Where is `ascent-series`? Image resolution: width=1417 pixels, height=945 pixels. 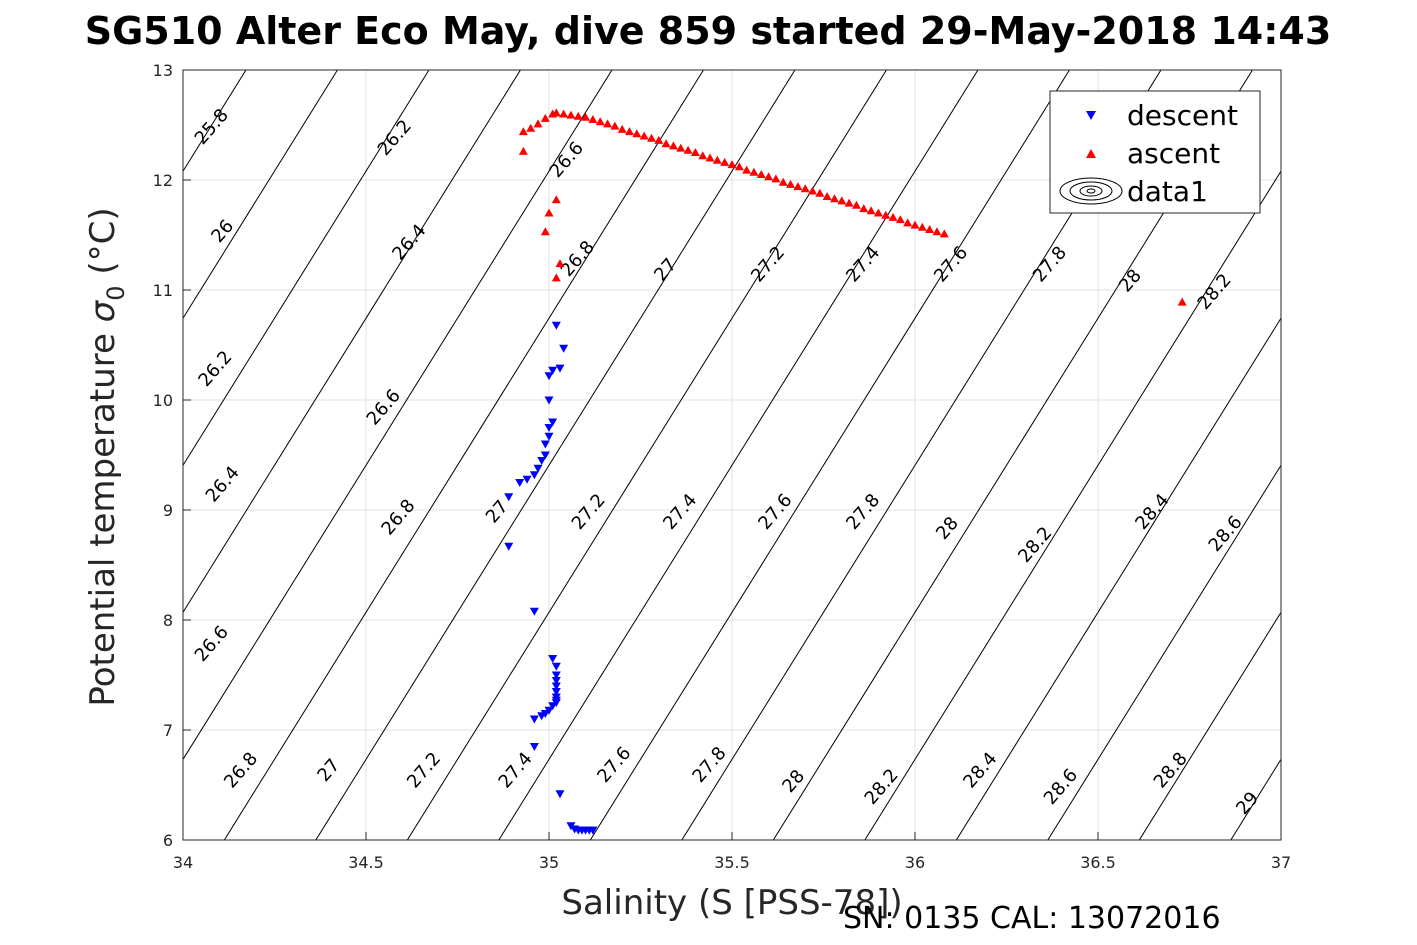
ascent-series is located at coordinates (852, 207).